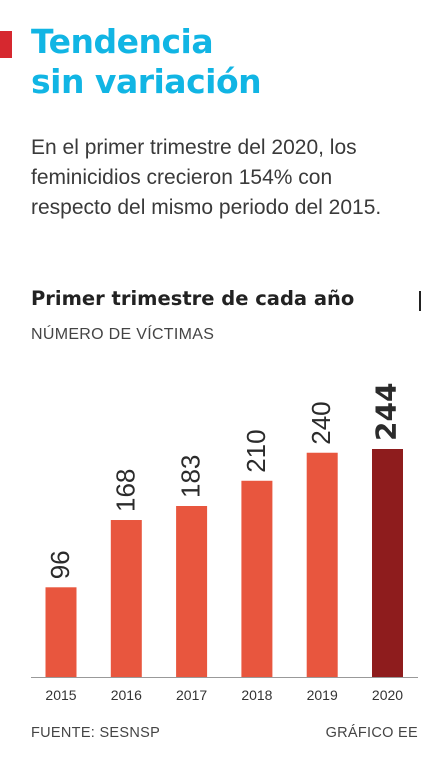  I want to click on headline-line-2: sin variación, so click(146, 81).